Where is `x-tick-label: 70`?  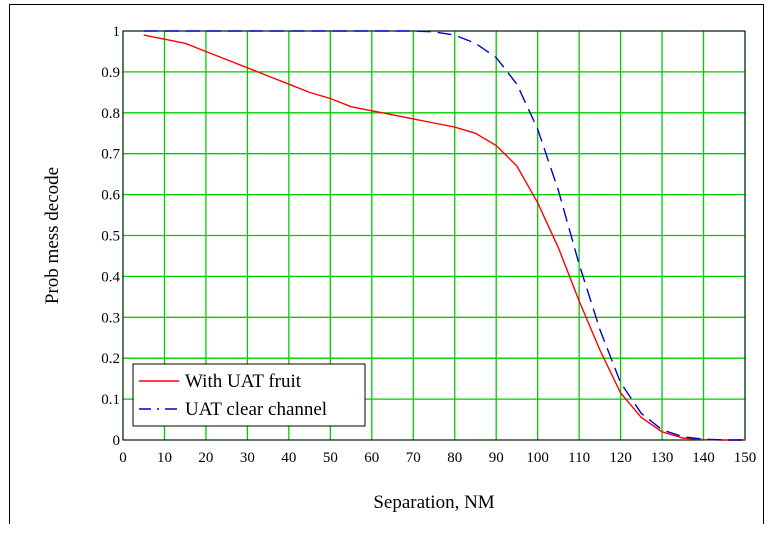 x-tick-label: 70 is located at coordinates (413, 458).